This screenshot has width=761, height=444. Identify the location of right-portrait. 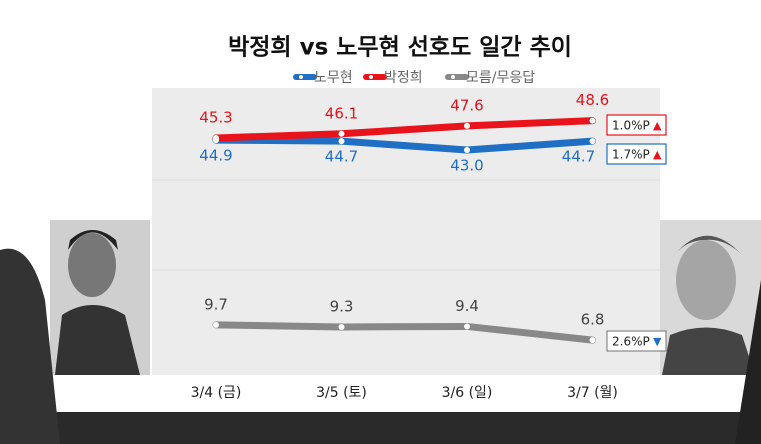
(710, 332).